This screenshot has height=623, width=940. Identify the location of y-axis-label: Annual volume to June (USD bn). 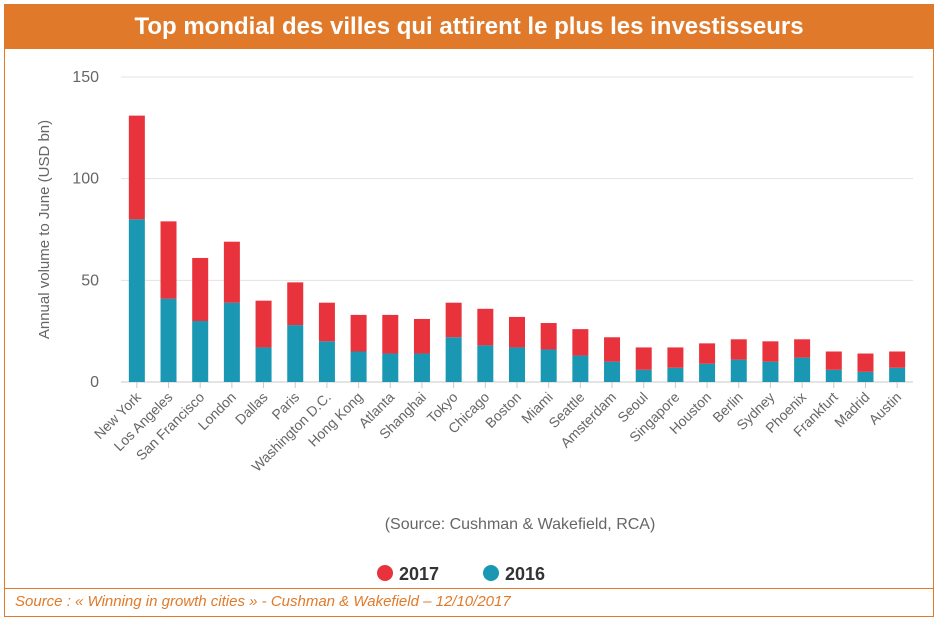
(44, 229).